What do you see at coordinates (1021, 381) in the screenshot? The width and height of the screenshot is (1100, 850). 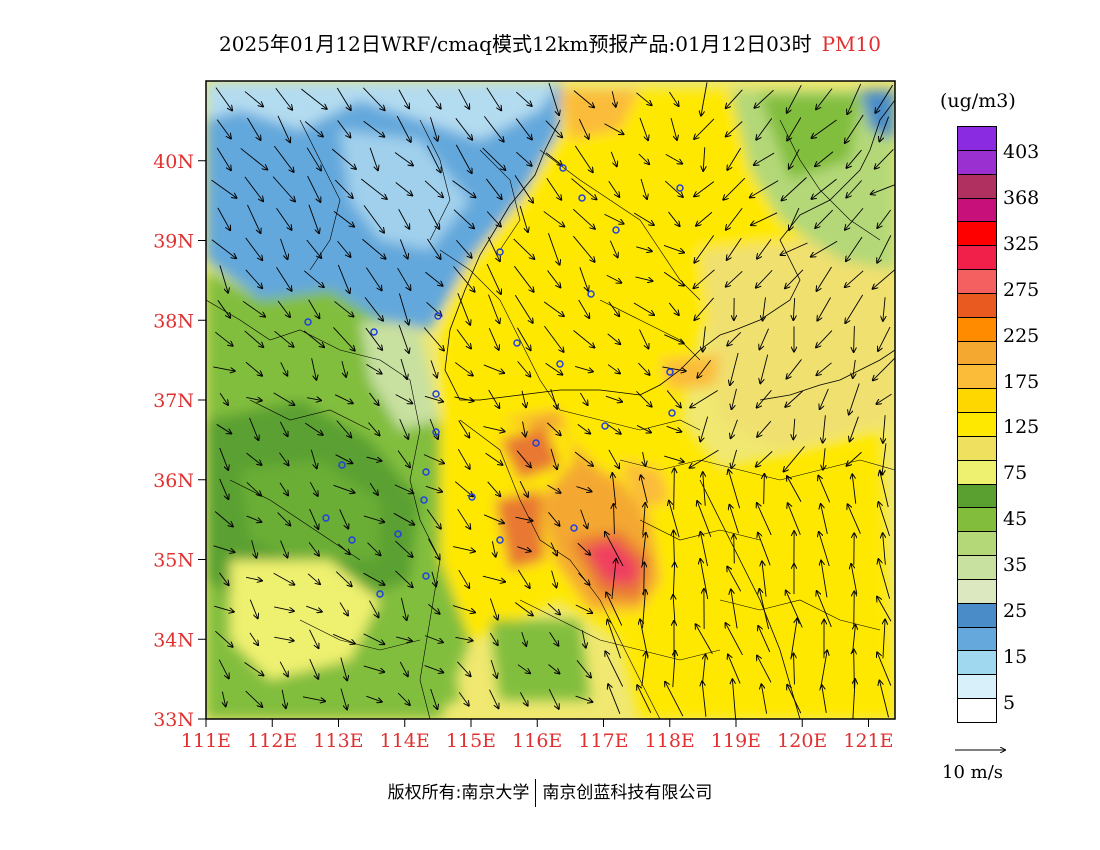 I see `legend-label: 175` at bounding box center [1021, 381].